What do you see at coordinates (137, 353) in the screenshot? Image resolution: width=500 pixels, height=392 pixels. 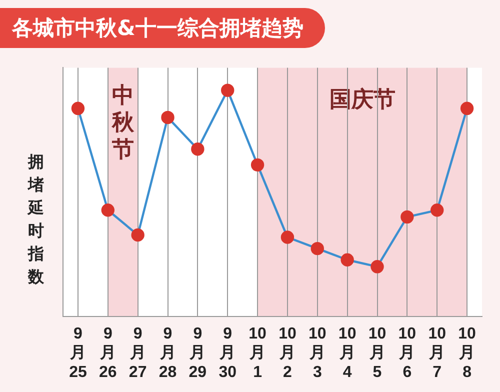 I see `x-tick-label: 9月27` at bounding box center [137, 353].